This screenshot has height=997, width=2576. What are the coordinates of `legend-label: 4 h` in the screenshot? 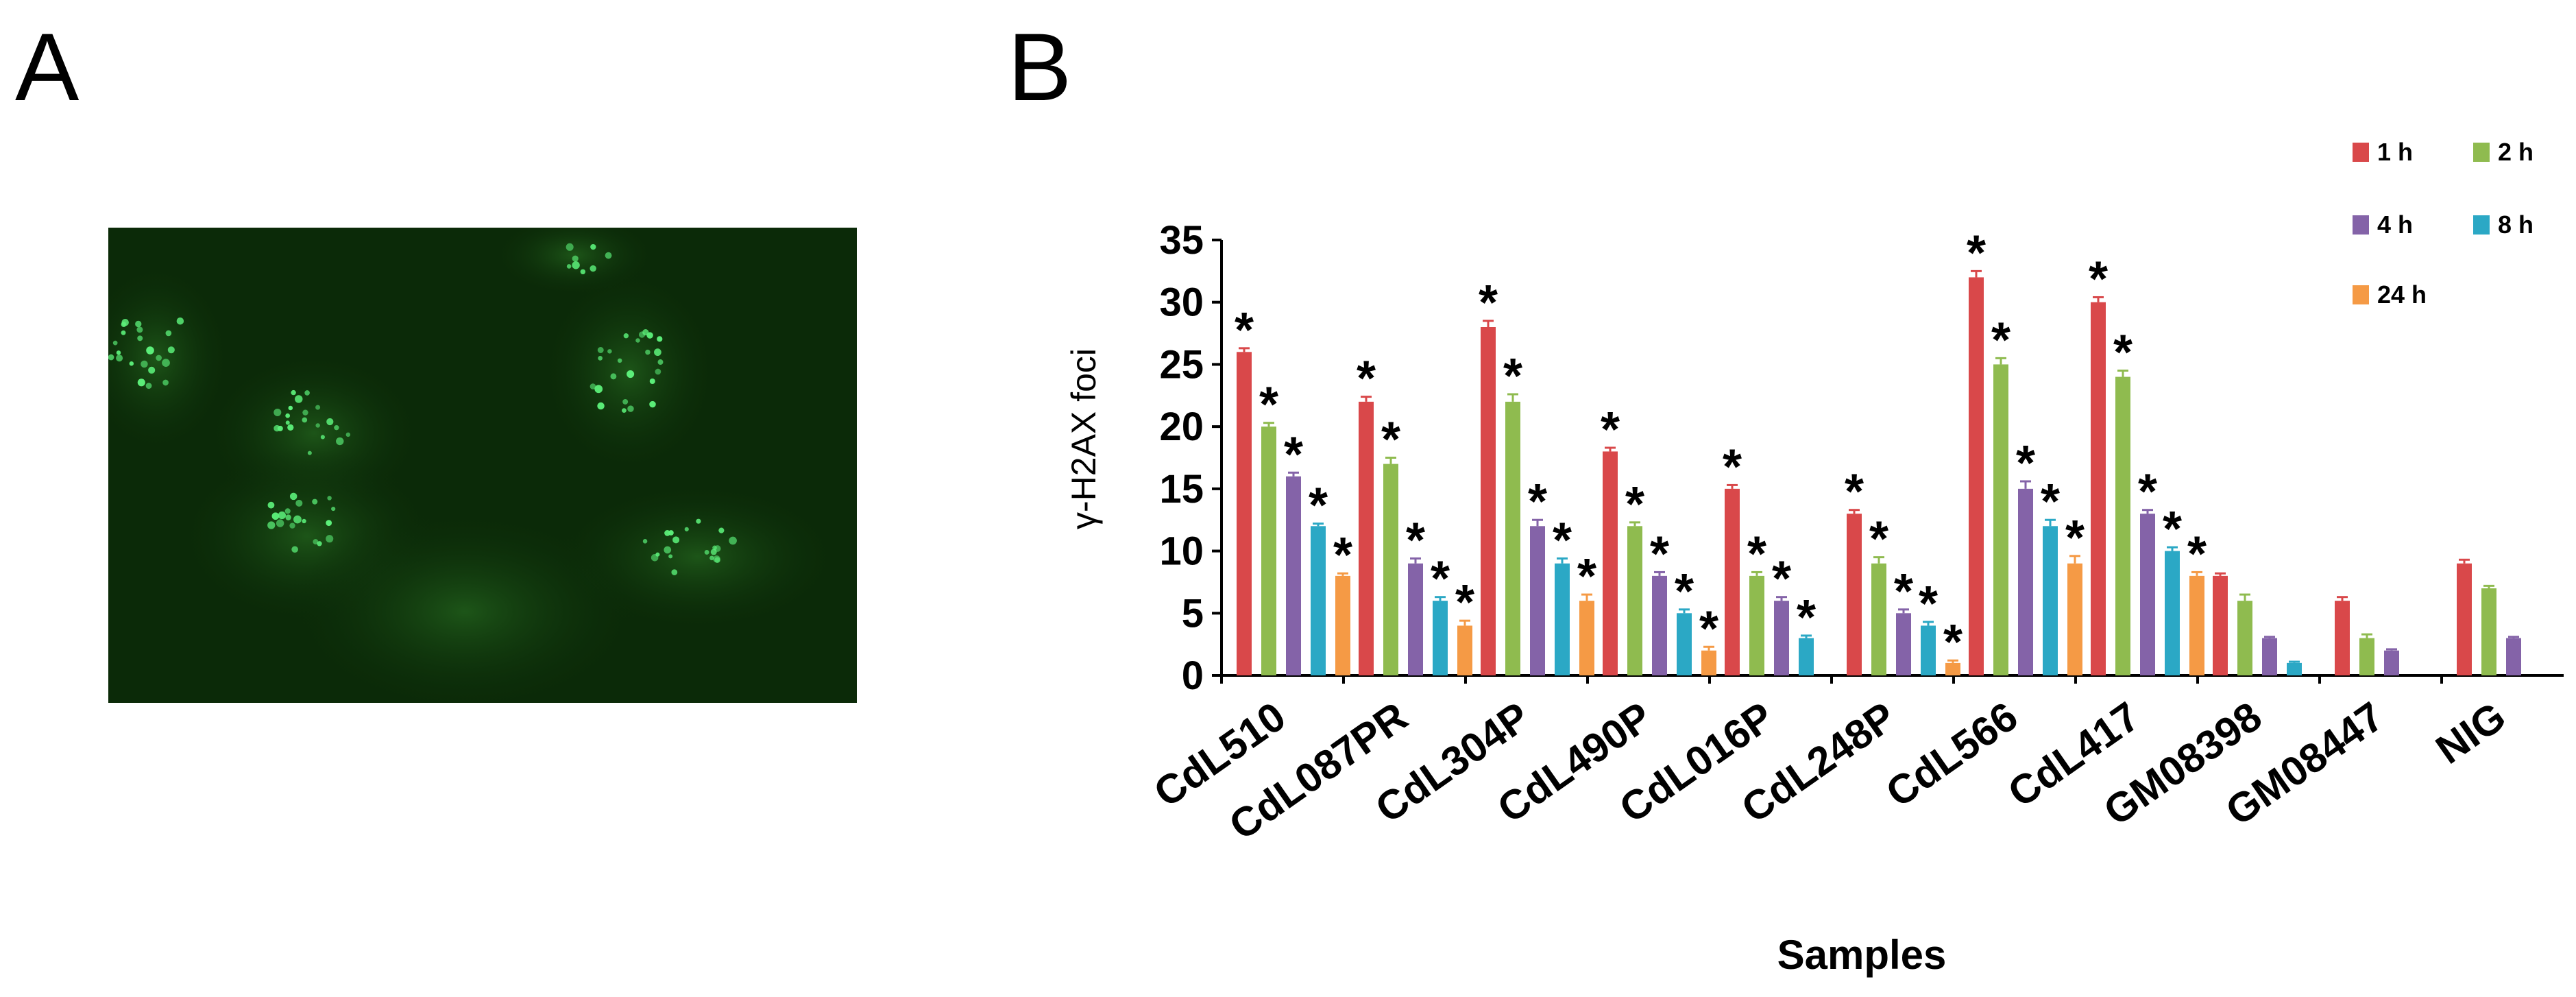 It's located at (2395, 225).